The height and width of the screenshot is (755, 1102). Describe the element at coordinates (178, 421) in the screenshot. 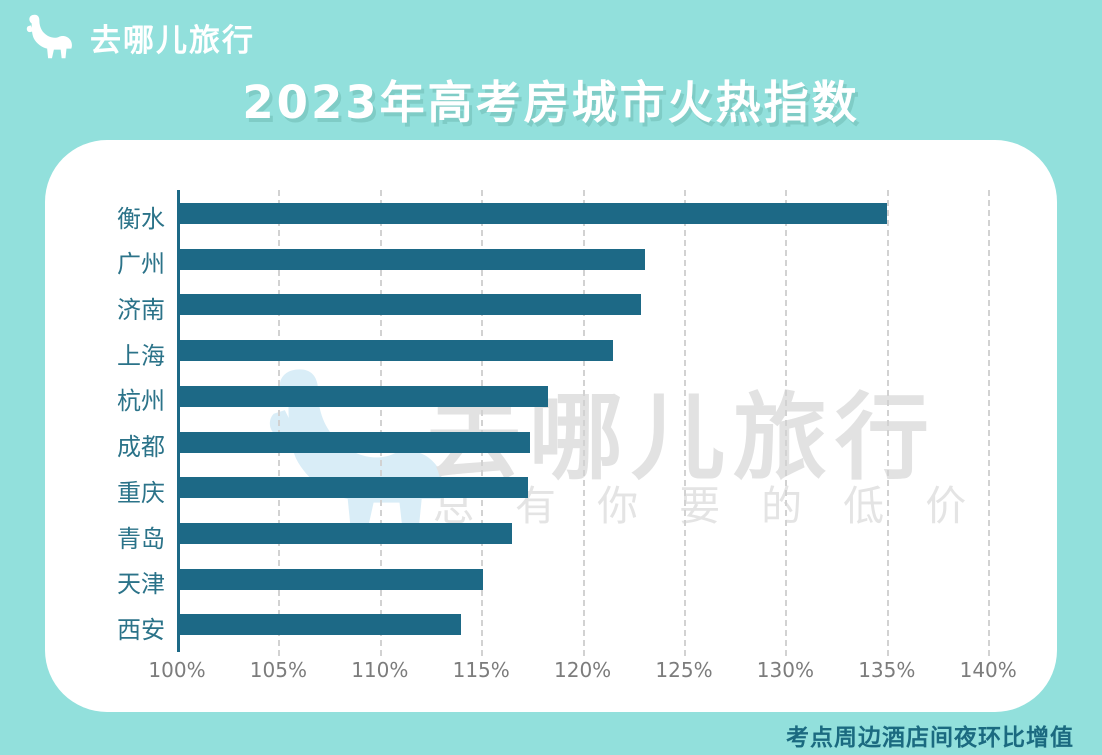

I see `y-axis-line` at that location.